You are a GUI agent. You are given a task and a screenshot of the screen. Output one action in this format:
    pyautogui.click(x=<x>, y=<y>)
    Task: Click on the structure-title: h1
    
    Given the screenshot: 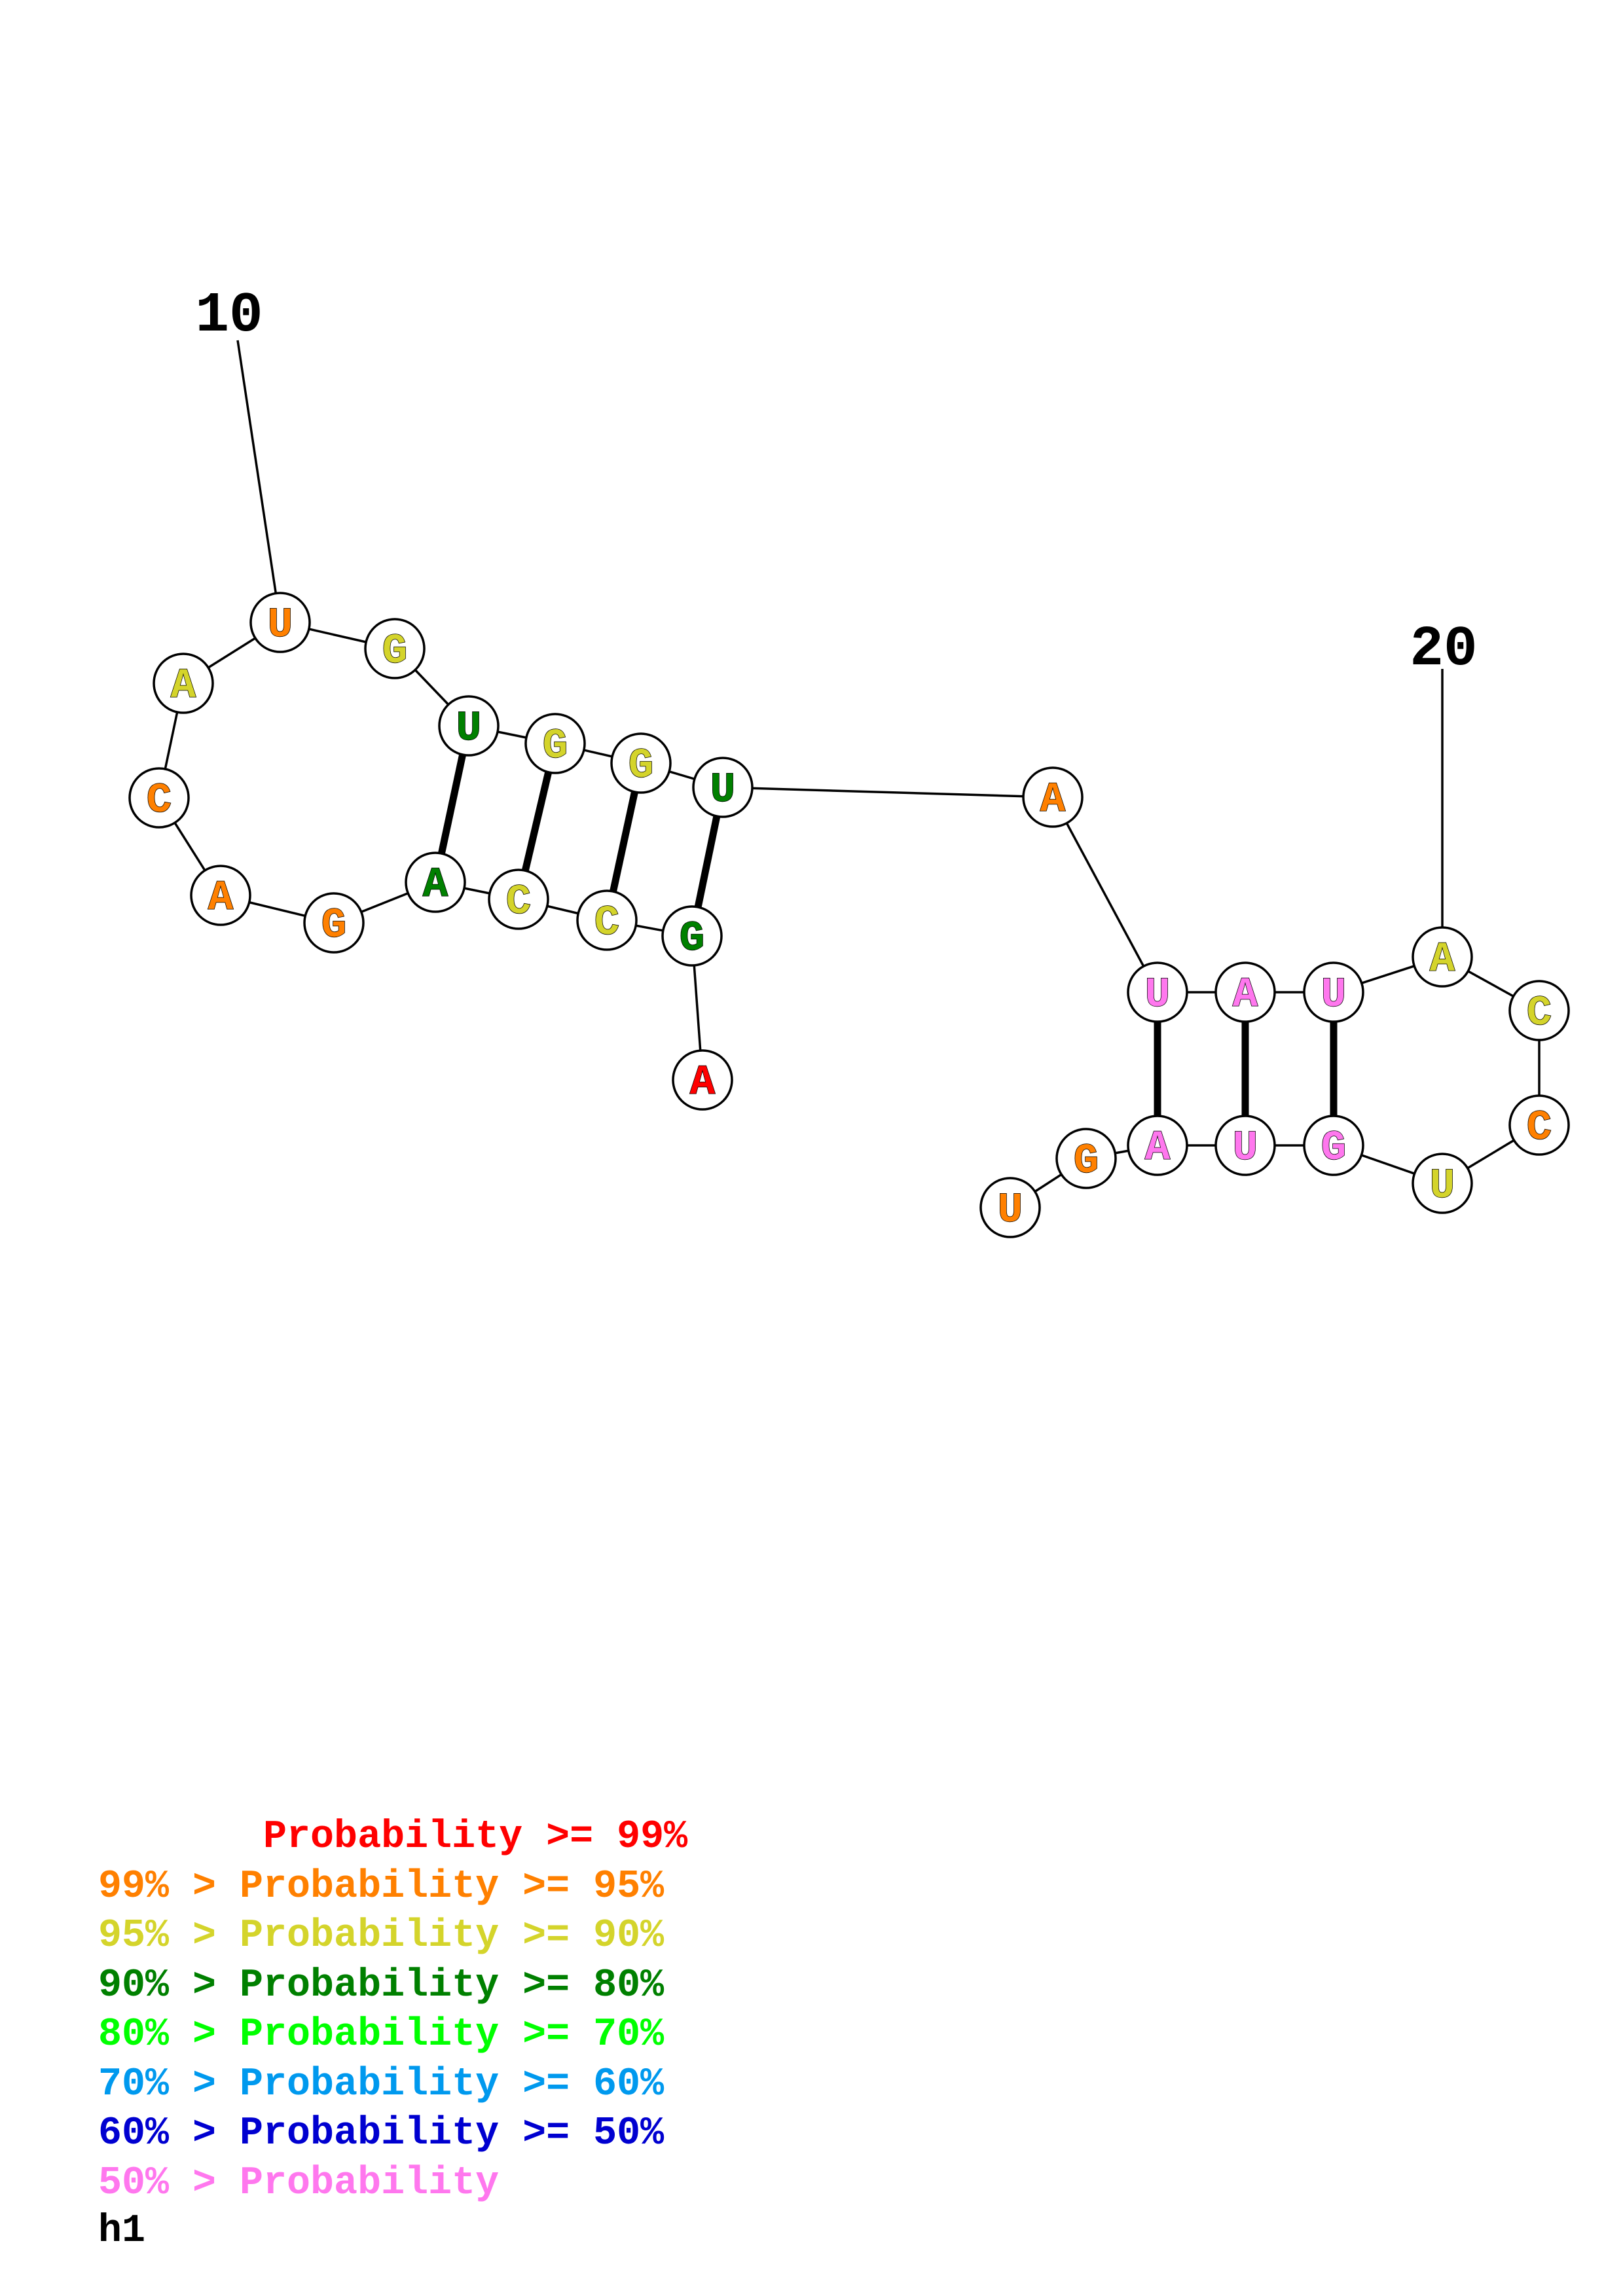 What is the action you would take?
    pyautogui.click(x=122, y=2231)
    